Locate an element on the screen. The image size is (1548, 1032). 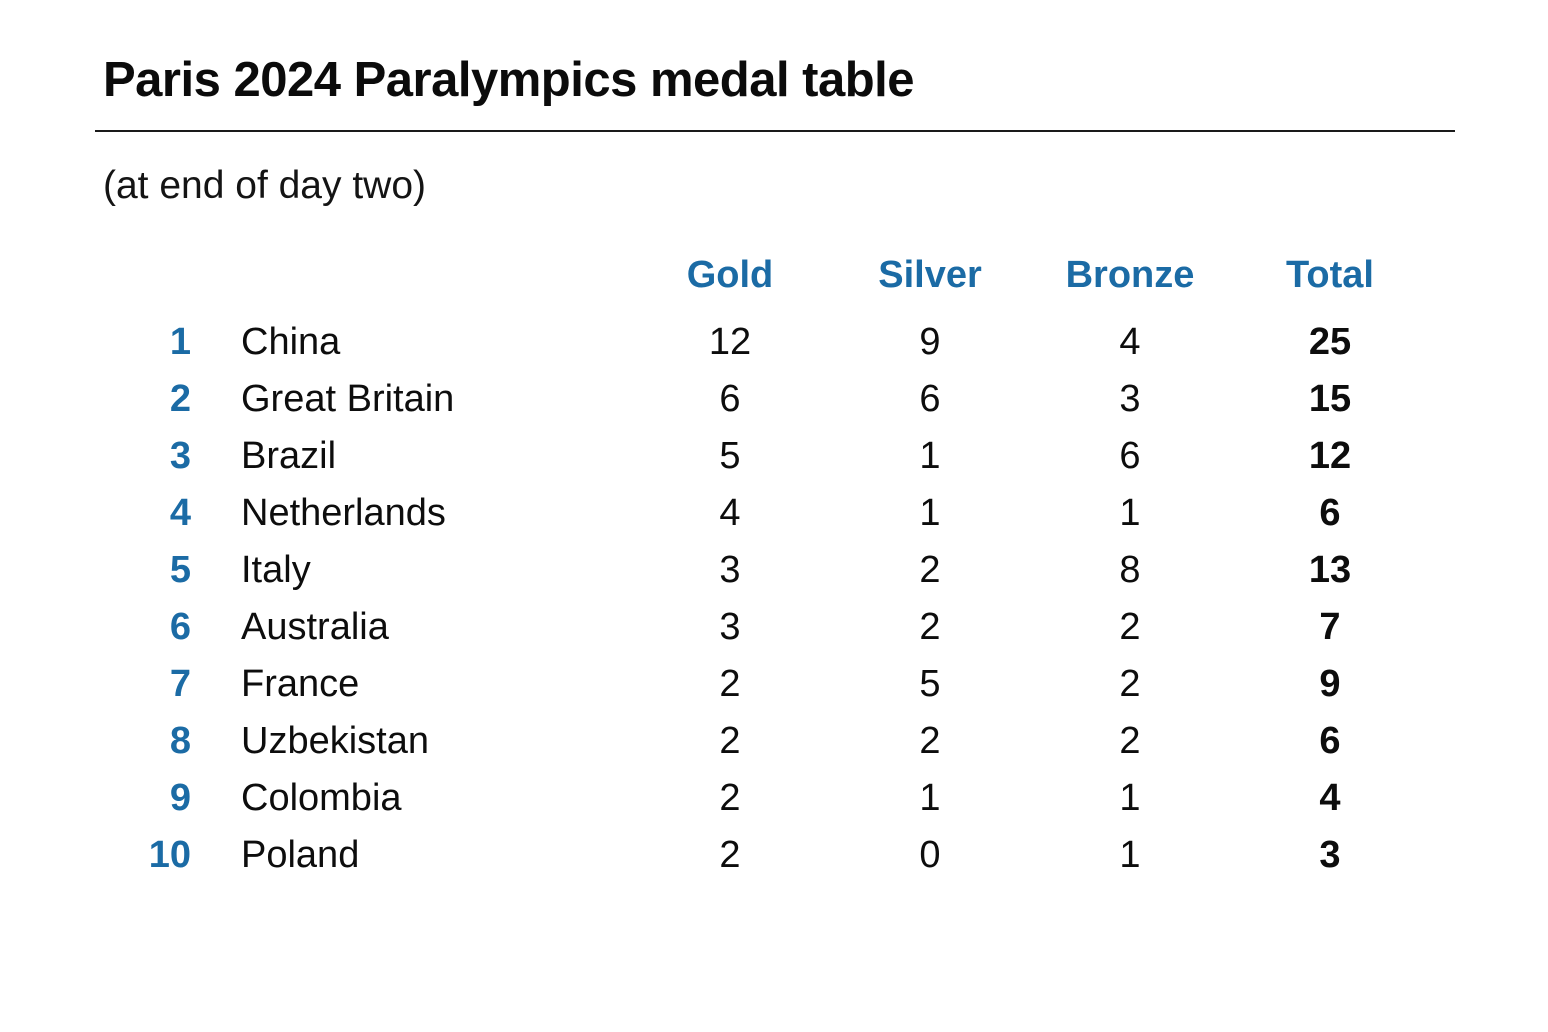
total-cell: 3 is located at coordinates (1330, 855).